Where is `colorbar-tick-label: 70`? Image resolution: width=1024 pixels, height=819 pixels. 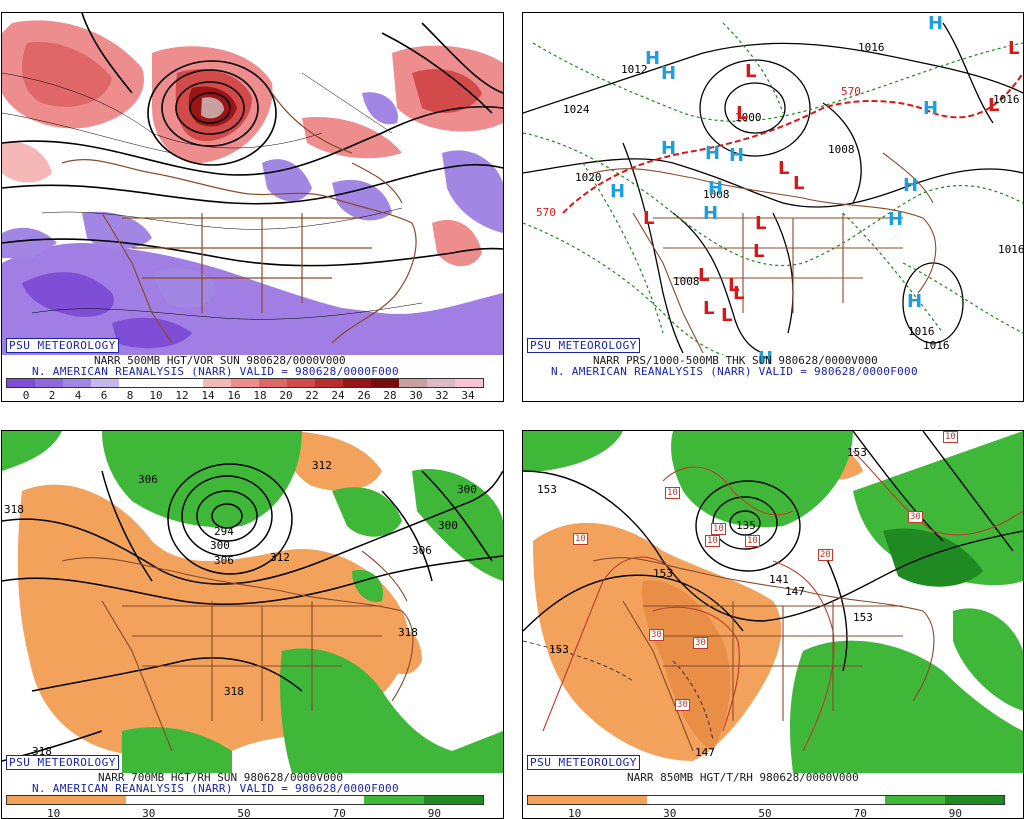 colorbar-tick-label: 70 is located at coordinates (860, 813).